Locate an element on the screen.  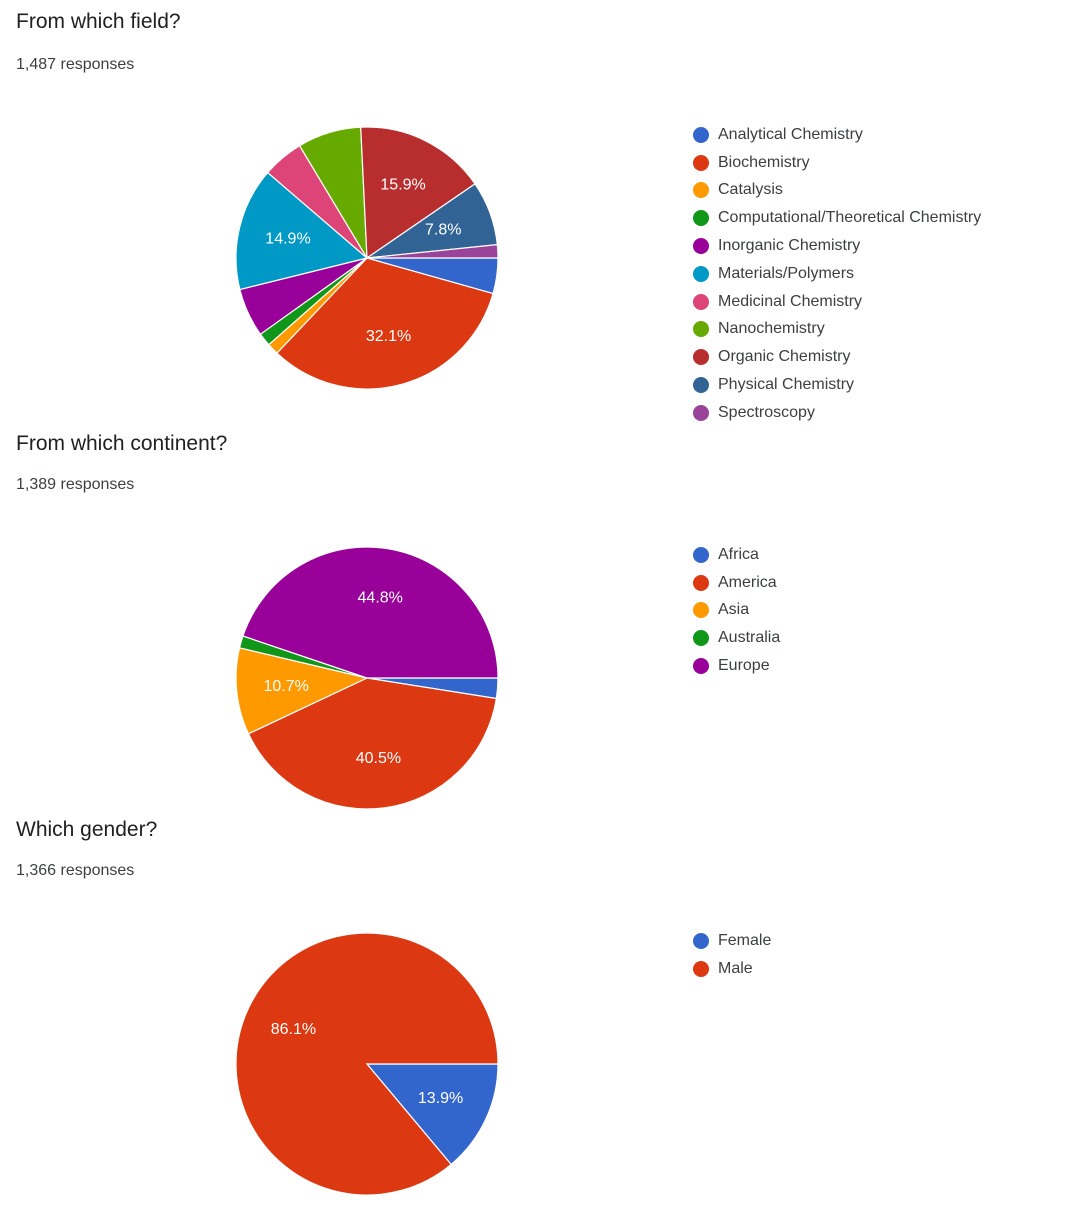
legend-item-asia: Asia is located at coordinates (736, 611).